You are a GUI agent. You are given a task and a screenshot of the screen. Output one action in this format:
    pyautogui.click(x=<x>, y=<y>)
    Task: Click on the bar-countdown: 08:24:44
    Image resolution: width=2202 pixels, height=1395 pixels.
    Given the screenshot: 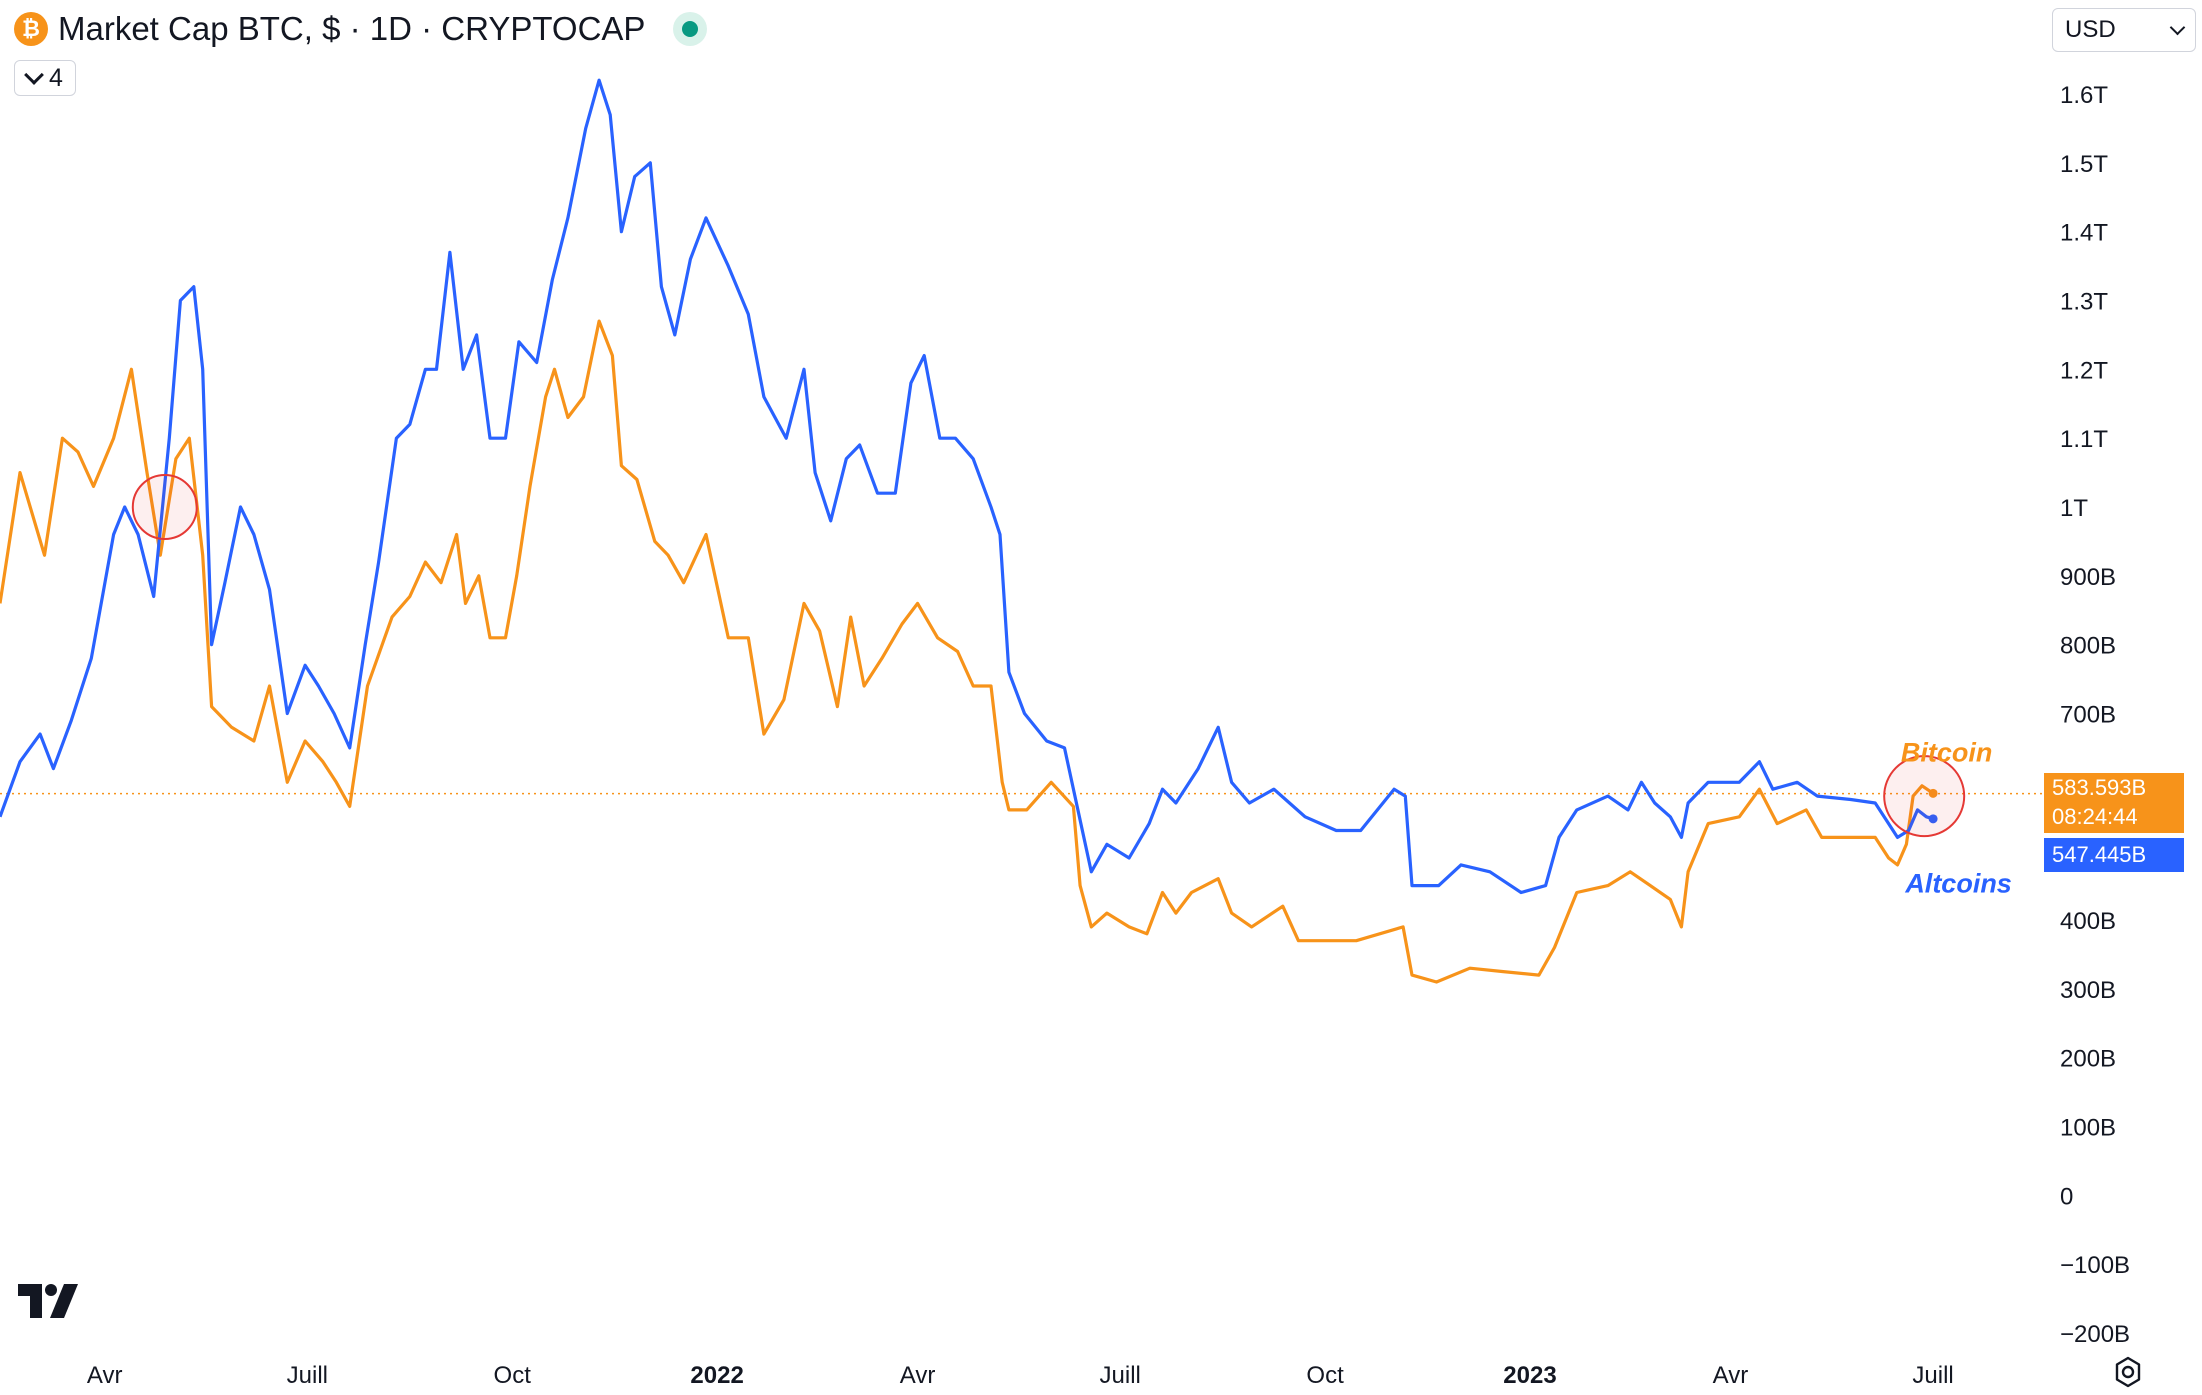 What is the action you would take?
    pyautogui.click(x=2095, y=816)
    